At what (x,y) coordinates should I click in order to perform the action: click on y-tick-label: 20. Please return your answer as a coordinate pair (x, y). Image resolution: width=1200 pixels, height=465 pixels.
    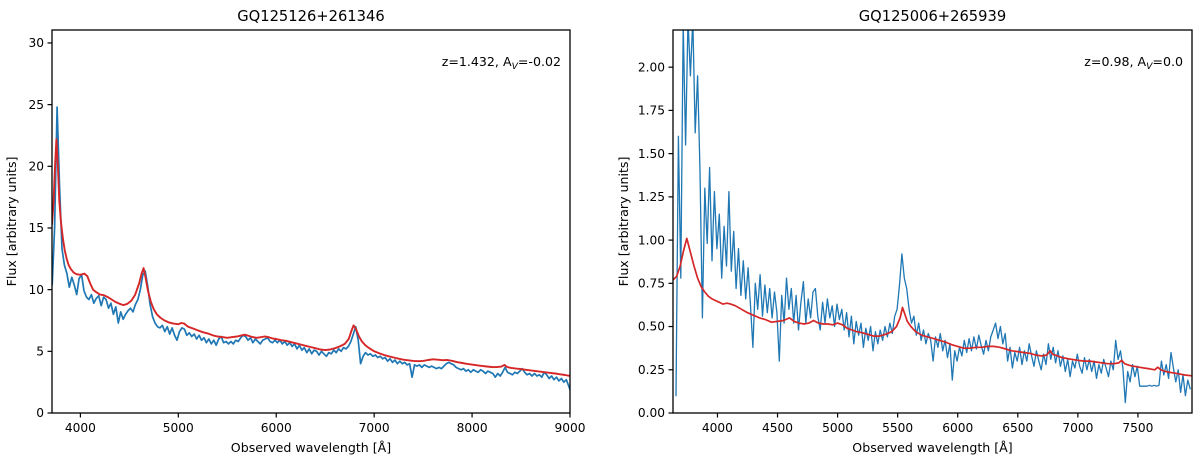
    Looking at the image, I should click on (36, 167).